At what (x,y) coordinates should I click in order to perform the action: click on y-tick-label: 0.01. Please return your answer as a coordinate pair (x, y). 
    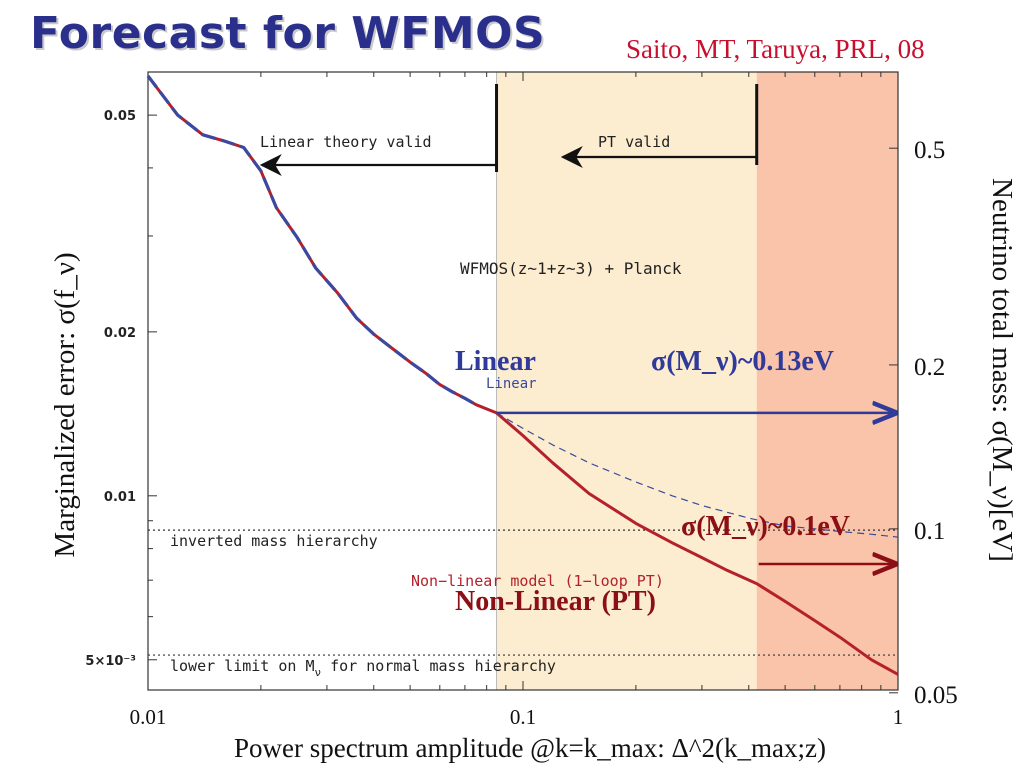
    Looking at the image, I should click on (120, 497).